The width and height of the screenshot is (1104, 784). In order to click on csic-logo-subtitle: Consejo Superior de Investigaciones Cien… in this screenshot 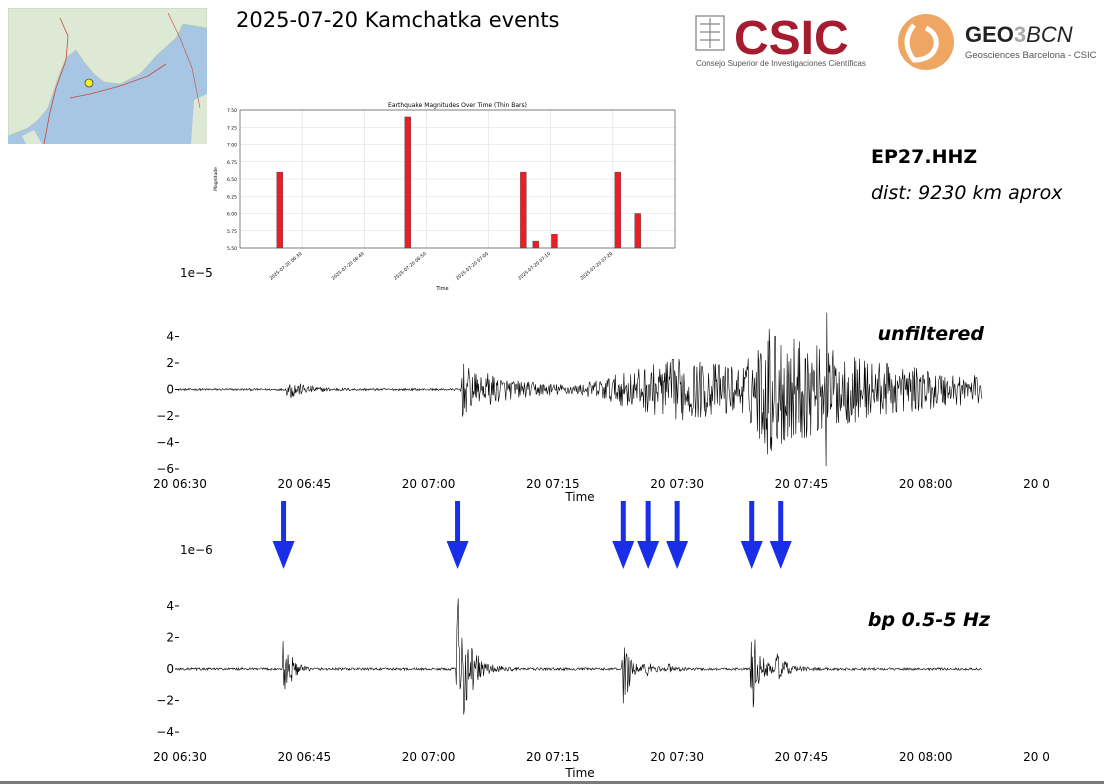, I will do `click(781, 63)`.